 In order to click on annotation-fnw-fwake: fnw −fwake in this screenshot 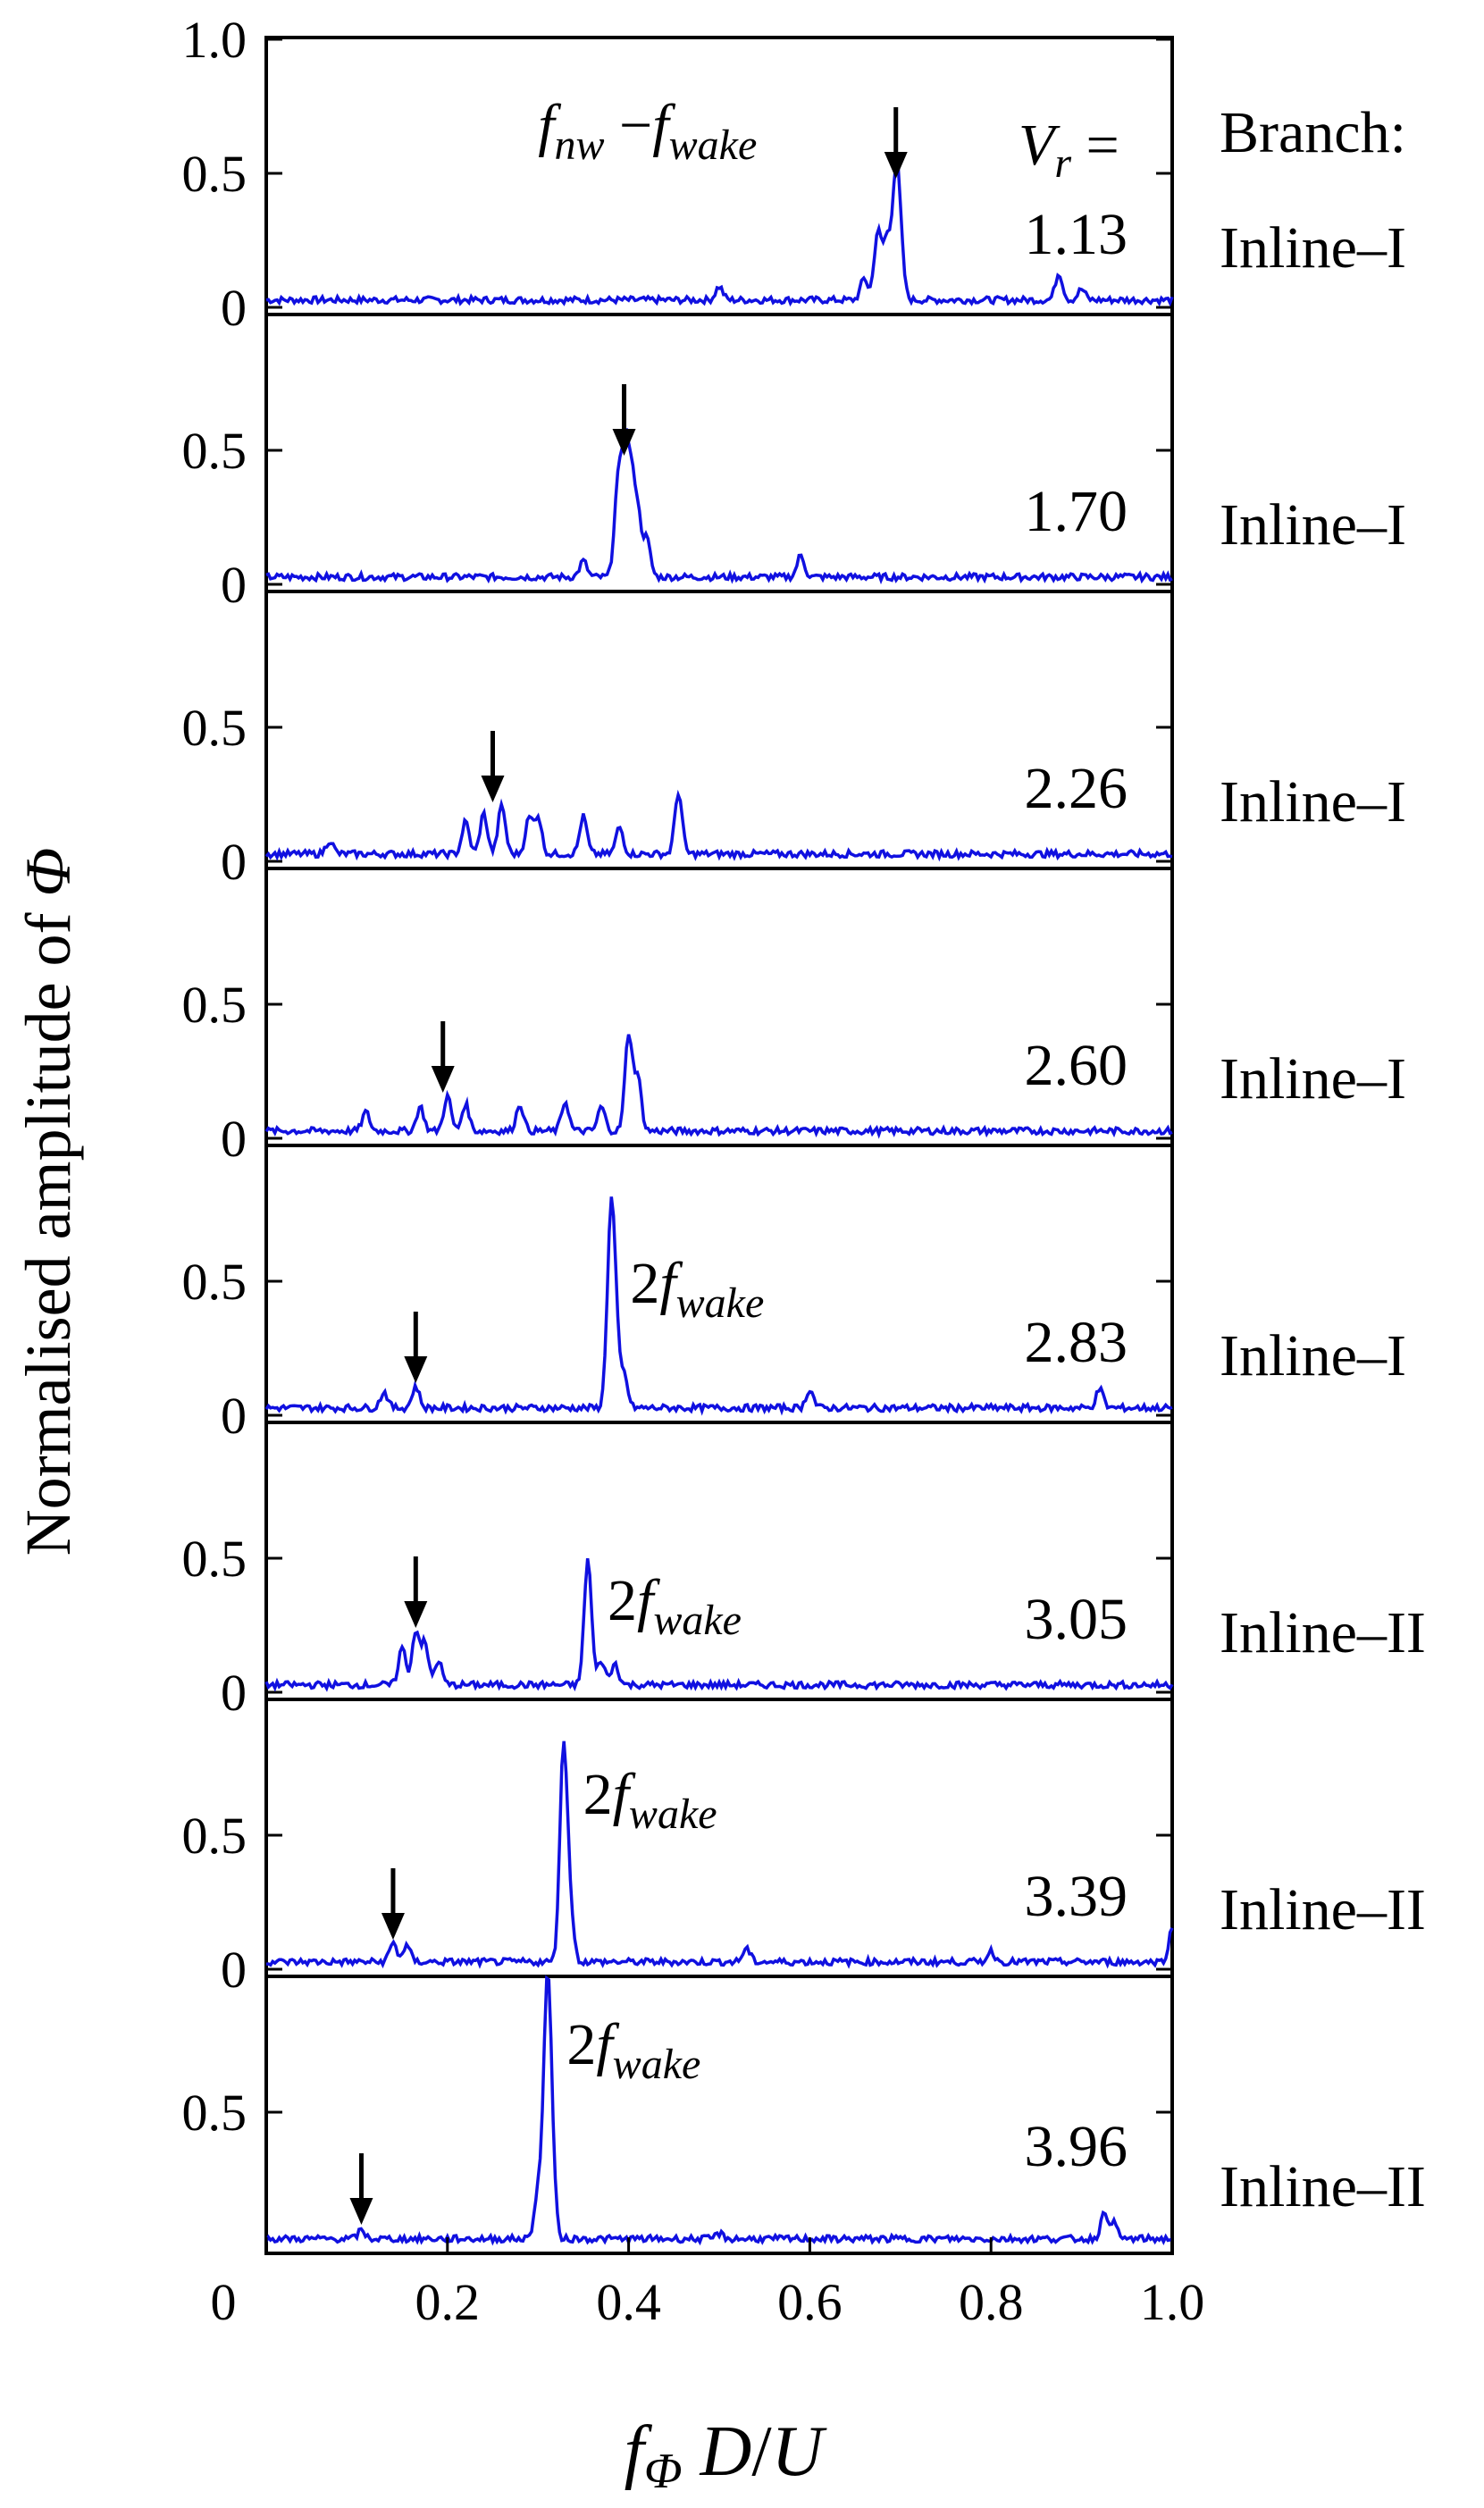, I will do `click(648, 131)`.